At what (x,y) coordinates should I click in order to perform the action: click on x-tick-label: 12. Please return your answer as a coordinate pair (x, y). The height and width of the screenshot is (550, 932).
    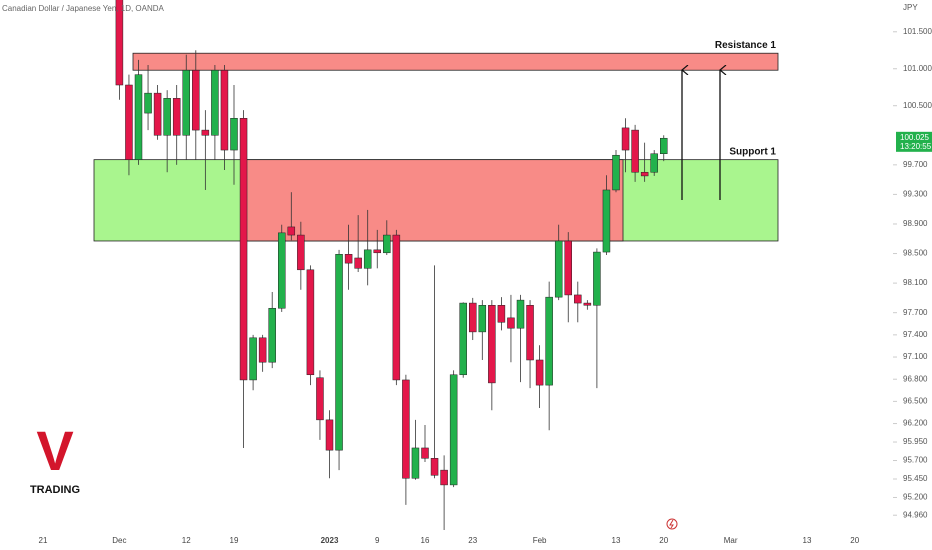
    Looking at the image, I should click on (186, 540).